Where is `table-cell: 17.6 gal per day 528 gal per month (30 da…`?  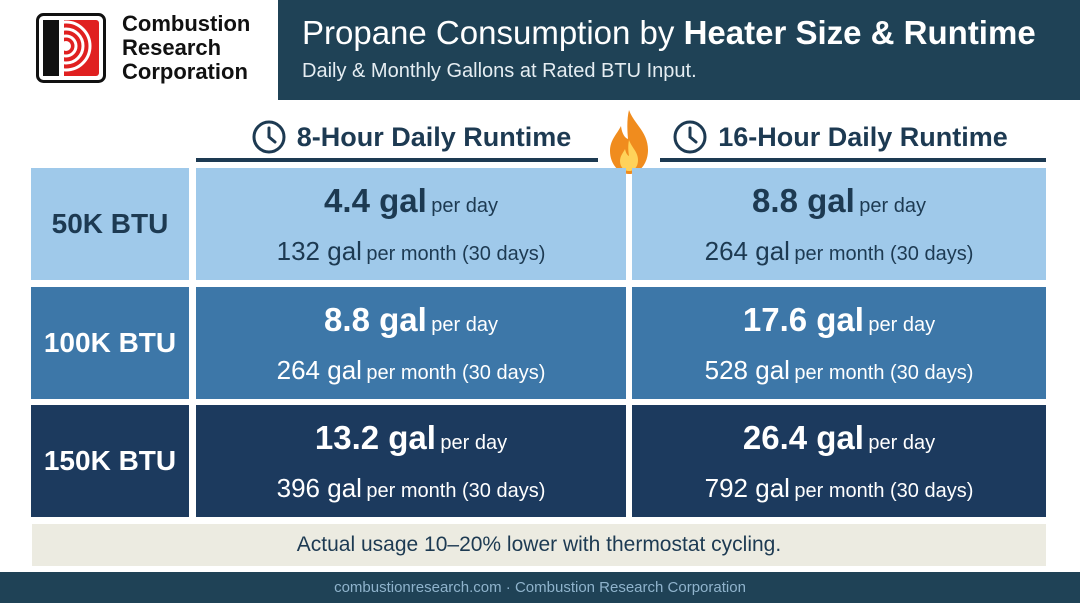
table-cell: 17.6 gal per day 528 gal per month (30 da… is located at coordinates (839, 343).